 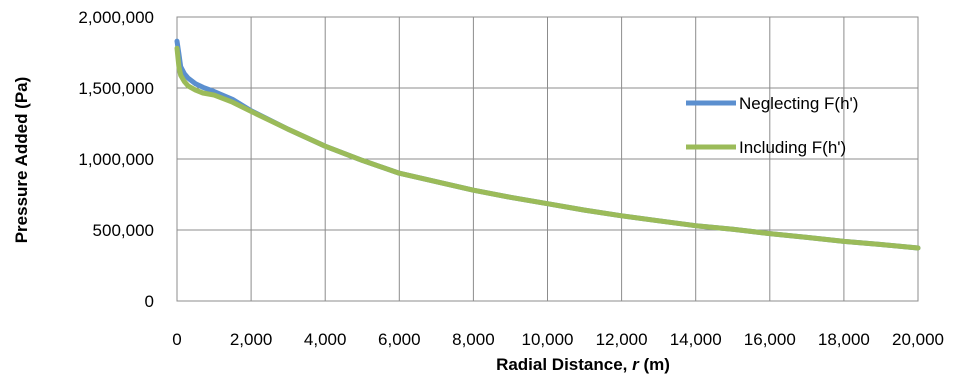 What do you see at coordinates (798, 103) in the screenshot?
I see `legend-label-1: Neglecting F(h')` at bounding box center [798, 103].